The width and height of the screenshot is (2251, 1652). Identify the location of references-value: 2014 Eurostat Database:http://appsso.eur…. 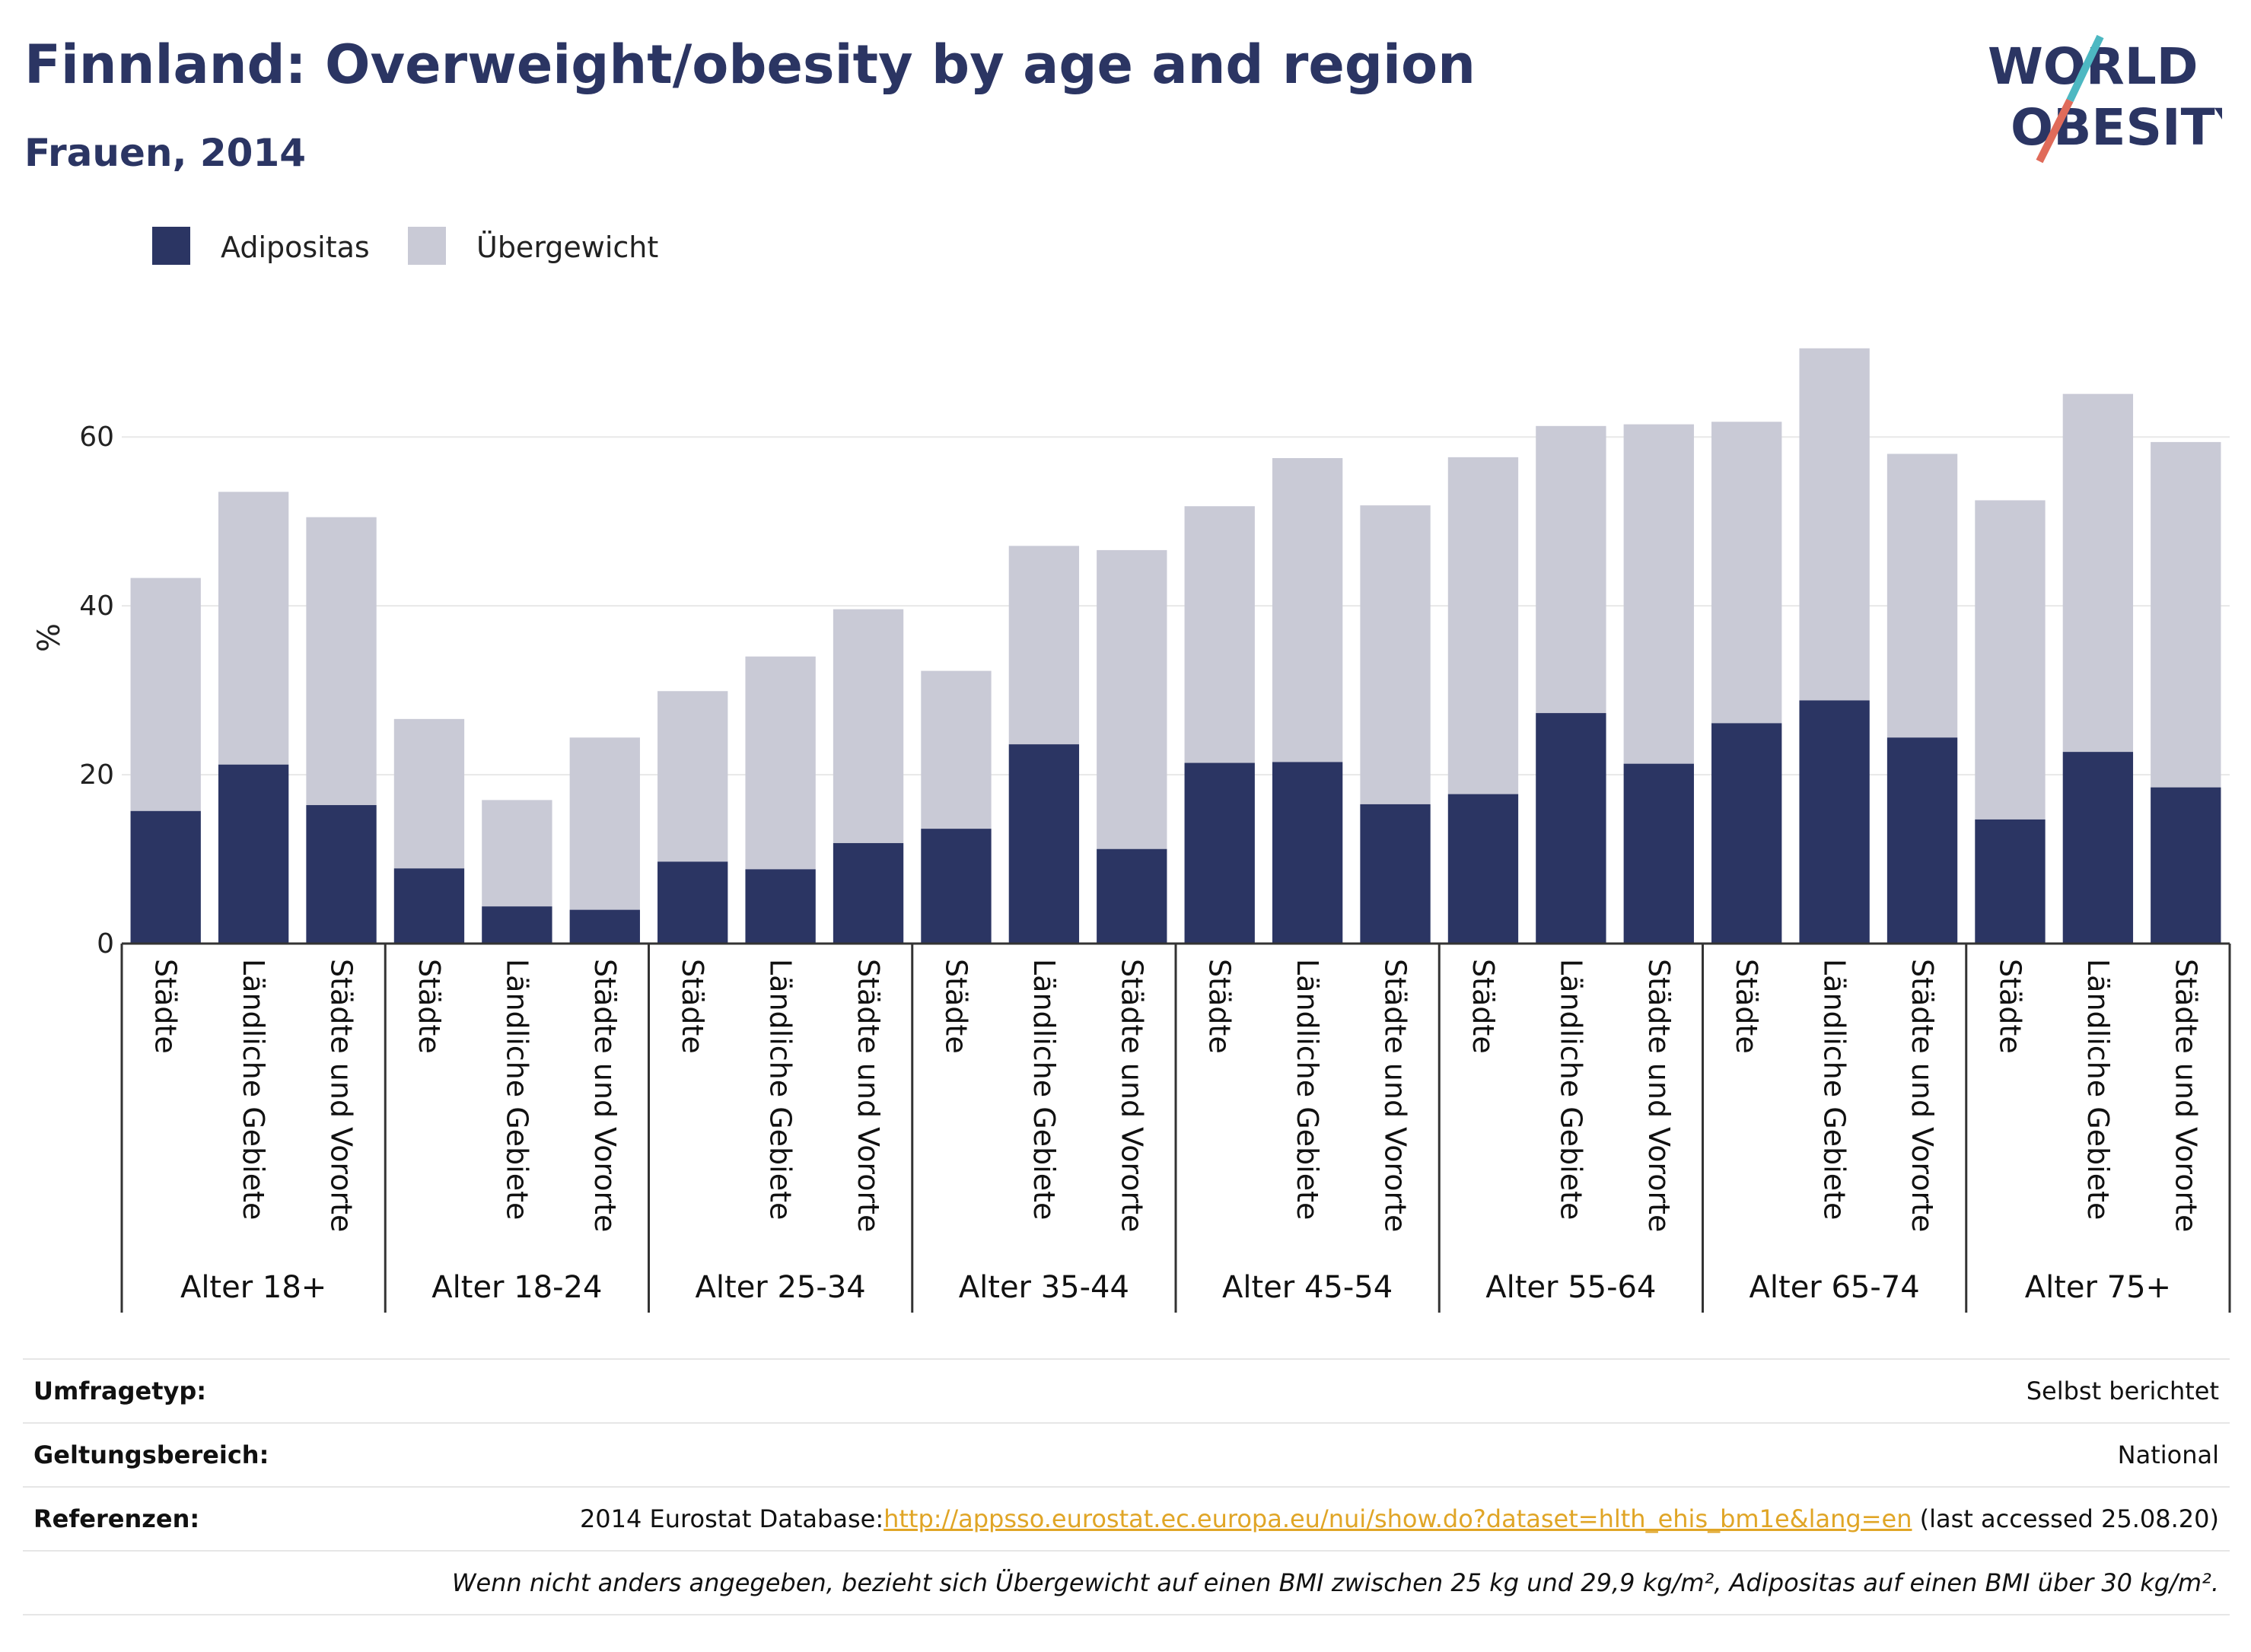
(1399, 1518).